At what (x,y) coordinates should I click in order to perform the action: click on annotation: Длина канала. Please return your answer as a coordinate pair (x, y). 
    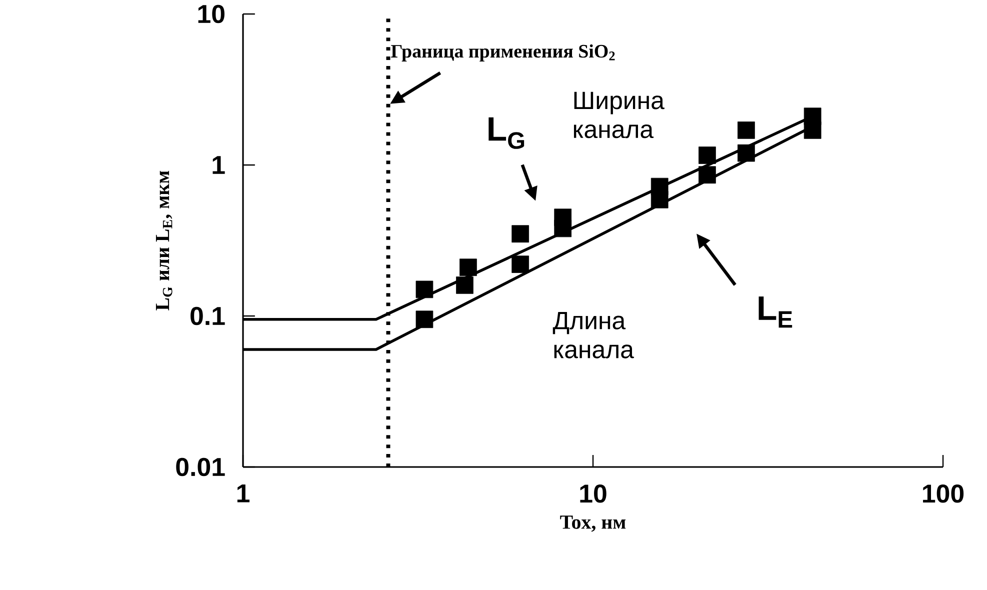
    Looking at the image, I should click on (593, 335).